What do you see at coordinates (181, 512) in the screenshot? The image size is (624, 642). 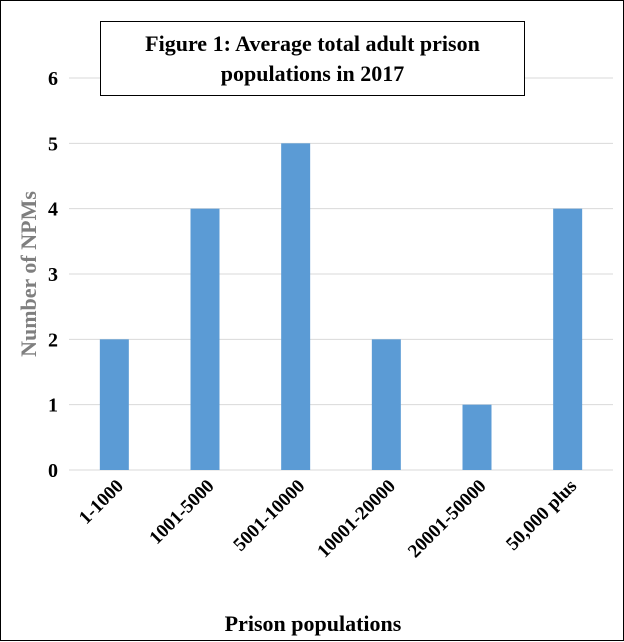 I see `x-tick-label: 1001-5000` at bounding box center [181, 512].